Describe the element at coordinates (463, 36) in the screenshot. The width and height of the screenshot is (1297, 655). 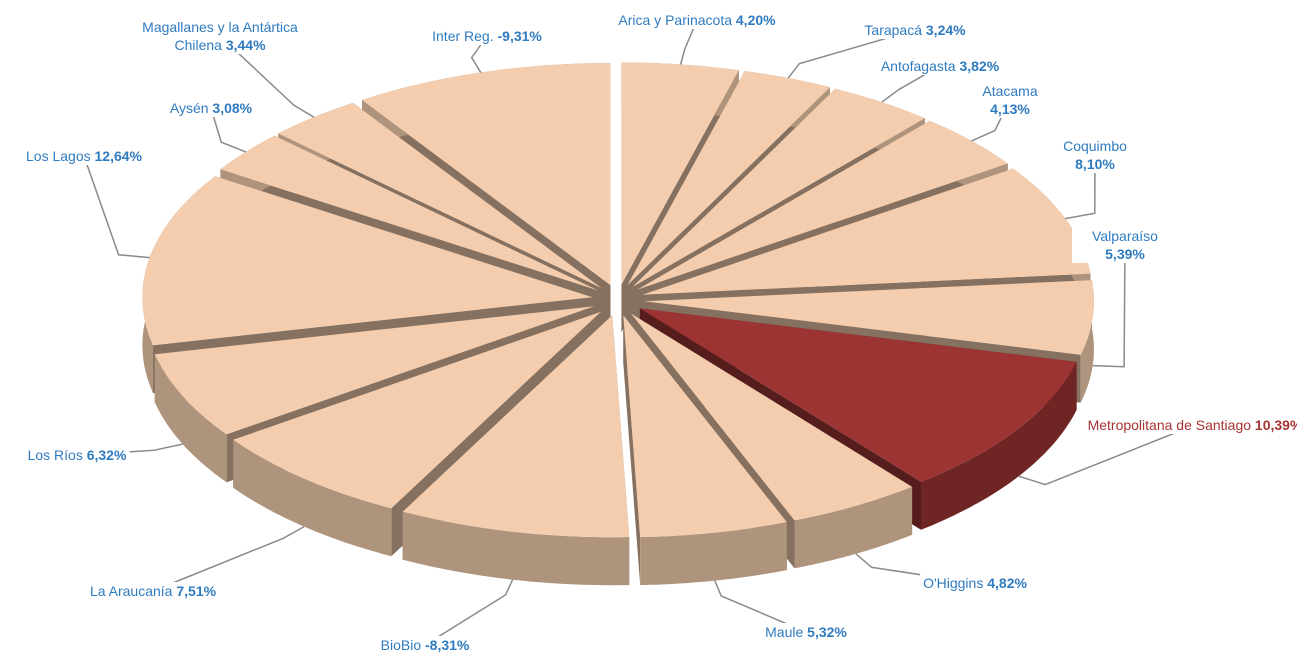
I see `category-name: Inter Reg.` at that location.